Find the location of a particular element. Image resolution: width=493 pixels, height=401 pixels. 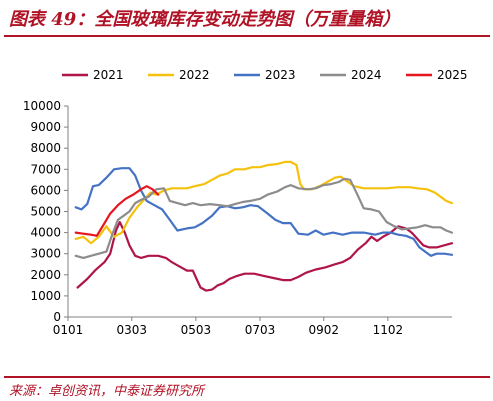

legend-label-2022: 2022 is located at coordinates (194, 75).